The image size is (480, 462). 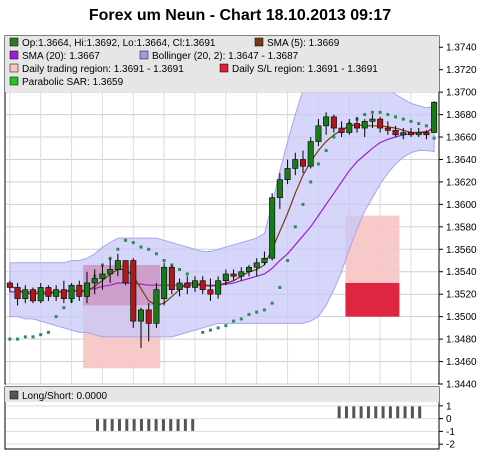 I want to click on chart-title: Forex um Neun - Chart 18.10.2013 09:17, so click(x=240, y=15).